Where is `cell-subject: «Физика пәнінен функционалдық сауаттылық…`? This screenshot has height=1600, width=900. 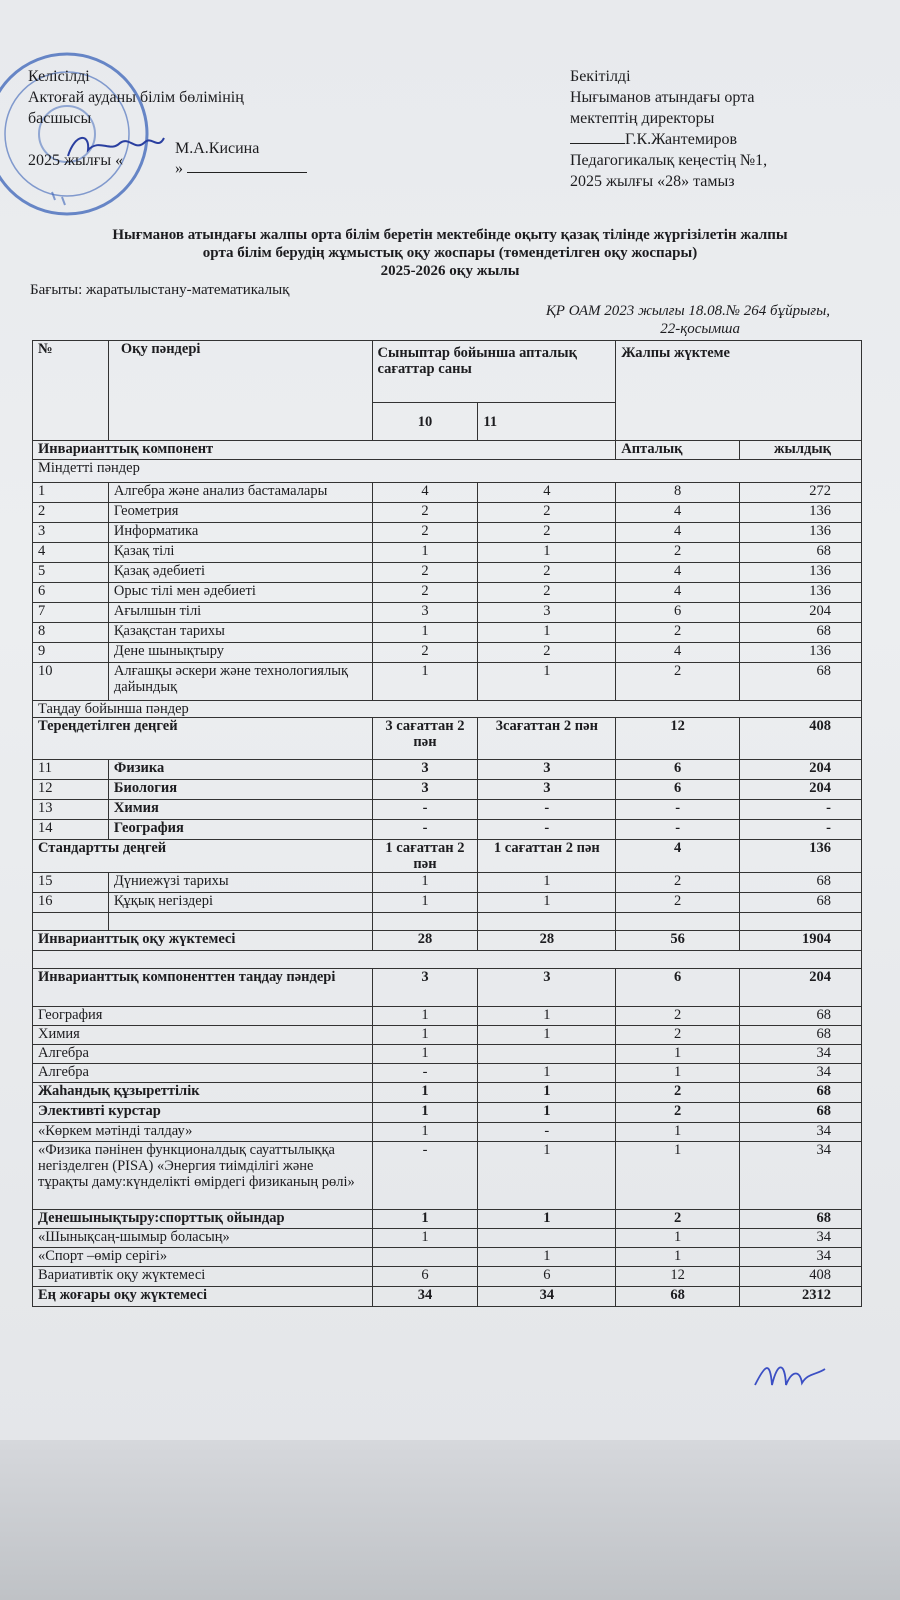 cell-subject: «Физика пәнінен функционалдық сауаттылық… is located at coordinates (202, 1175).